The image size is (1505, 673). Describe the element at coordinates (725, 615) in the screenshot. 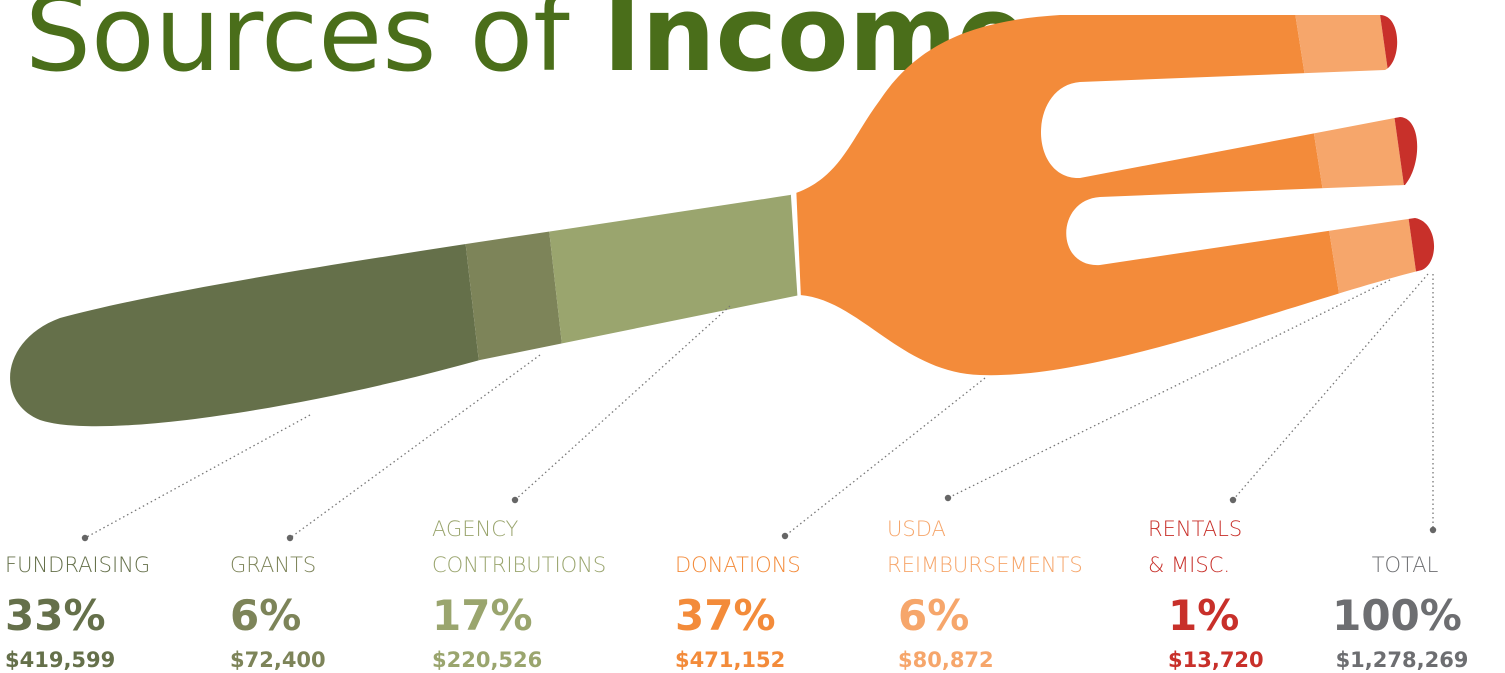

I see `item-percent: 37%` at that location.